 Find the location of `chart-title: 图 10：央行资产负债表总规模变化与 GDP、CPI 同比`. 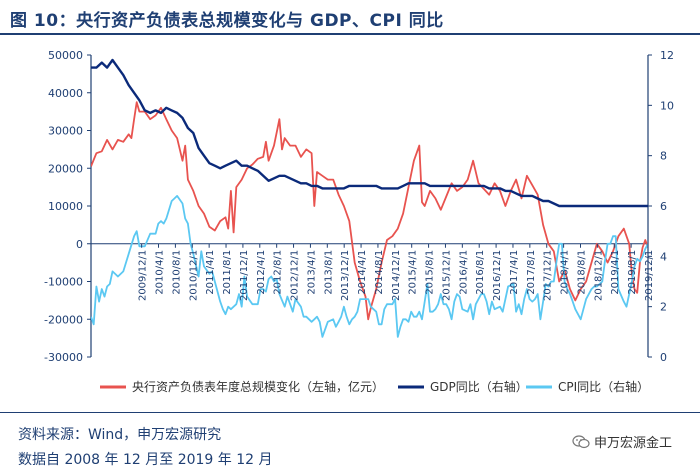

chart-title: 图 10：央行资产负债表总规模变化与 GDP、CPI 同比 is located at coordinates (227, 21).